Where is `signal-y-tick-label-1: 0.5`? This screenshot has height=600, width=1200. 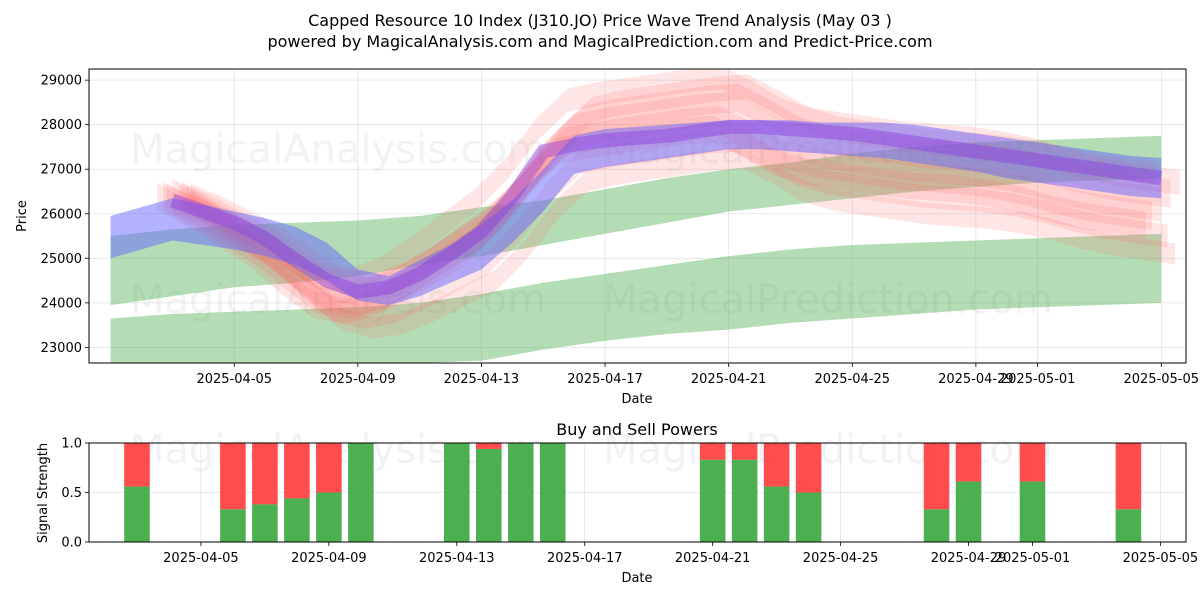
signal-y-tick-label-1: 0.5 is located at coordinates (71, 493).